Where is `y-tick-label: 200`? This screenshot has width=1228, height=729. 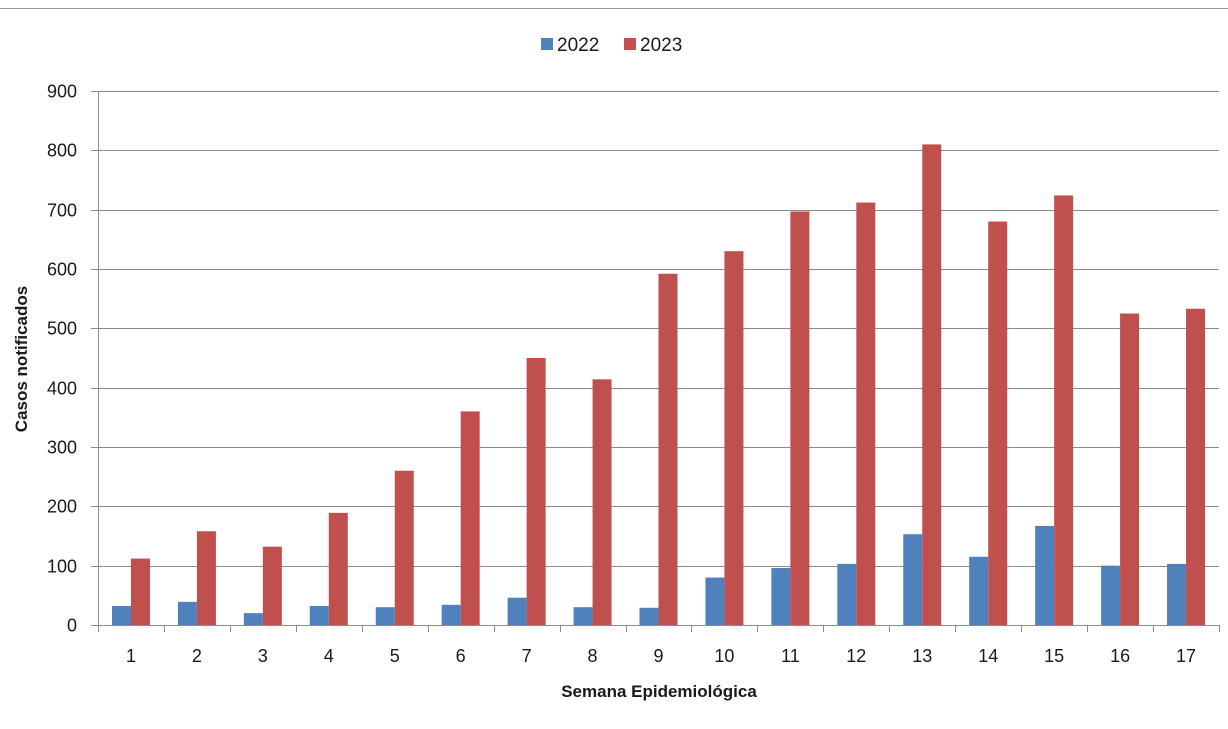 y-tick-label: 200 is located at coordinates (62, 507).